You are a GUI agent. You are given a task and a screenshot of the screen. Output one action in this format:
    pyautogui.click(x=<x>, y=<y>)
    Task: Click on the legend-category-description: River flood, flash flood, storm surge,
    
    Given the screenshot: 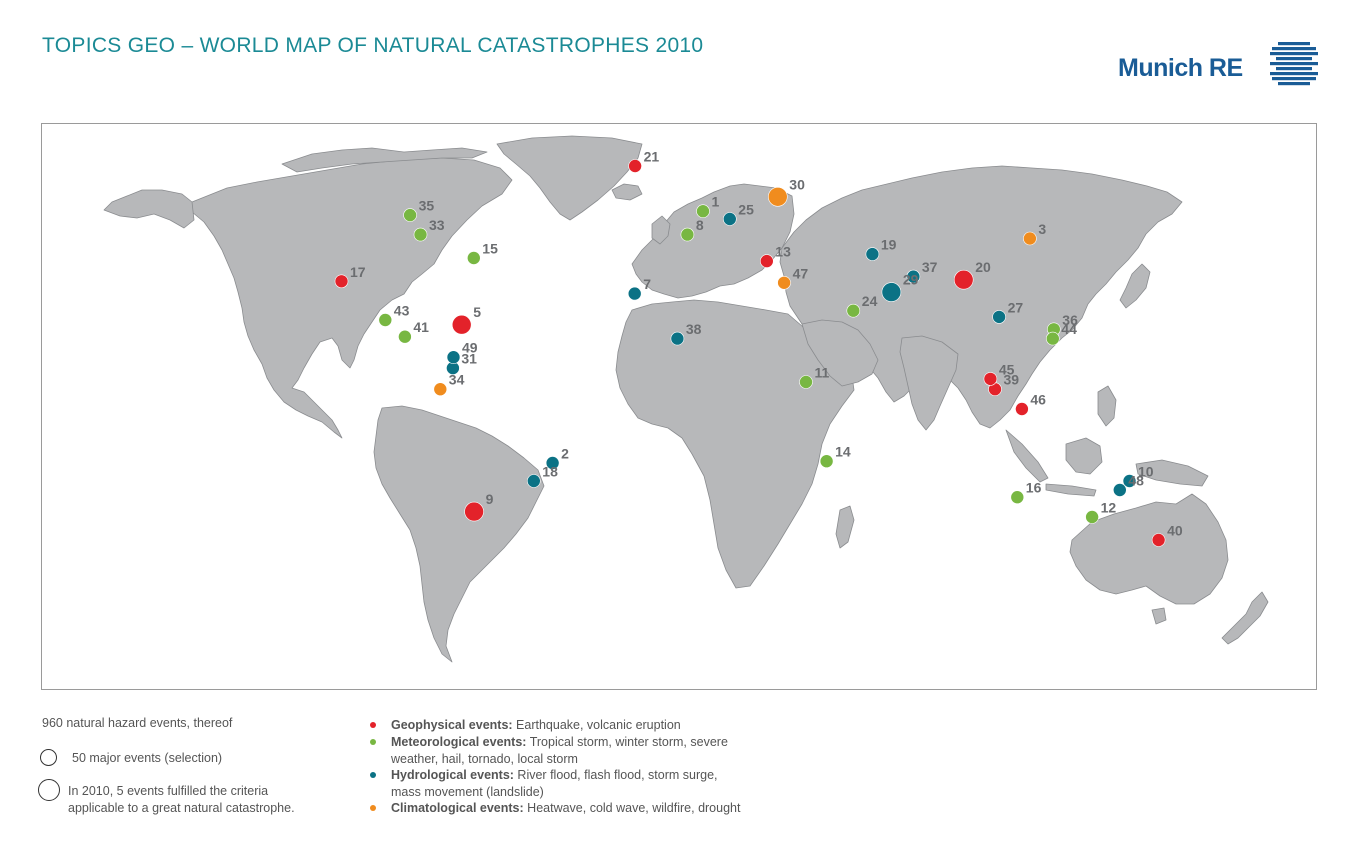 What is the action you would take?
    pyautogui.click(x=615, y=775)
    